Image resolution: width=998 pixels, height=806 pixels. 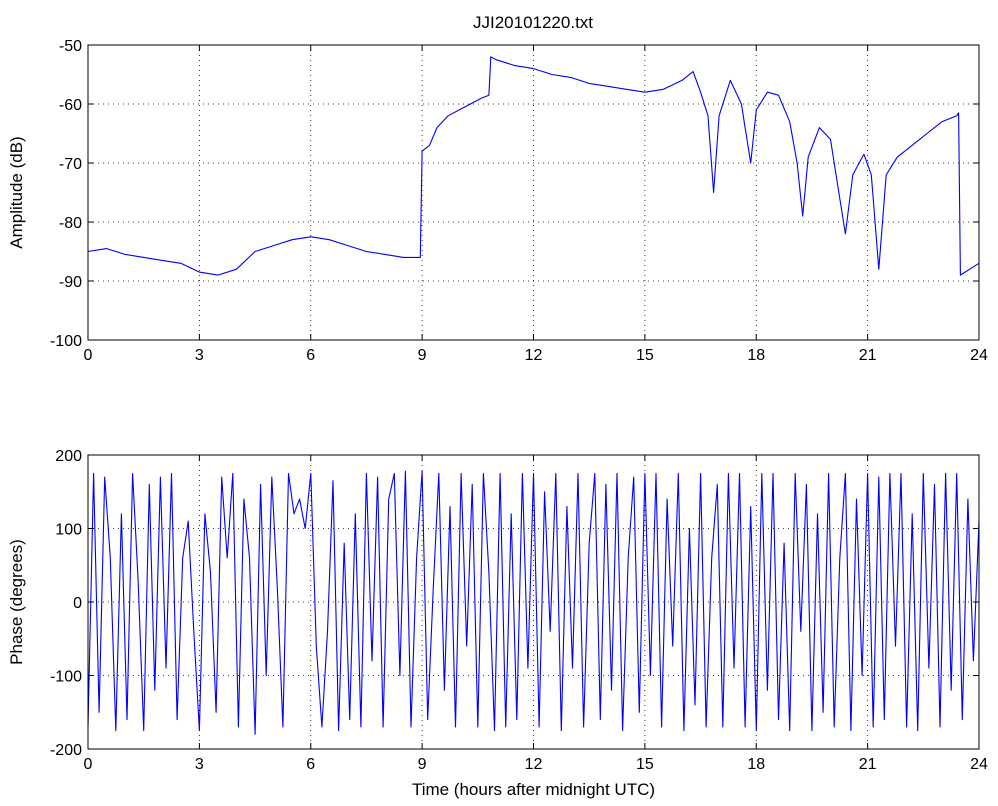 What do you see at coordinates (70, 223) in the screenshot?
I see `y-tick-label: -80` at bounding box center [70, 223].